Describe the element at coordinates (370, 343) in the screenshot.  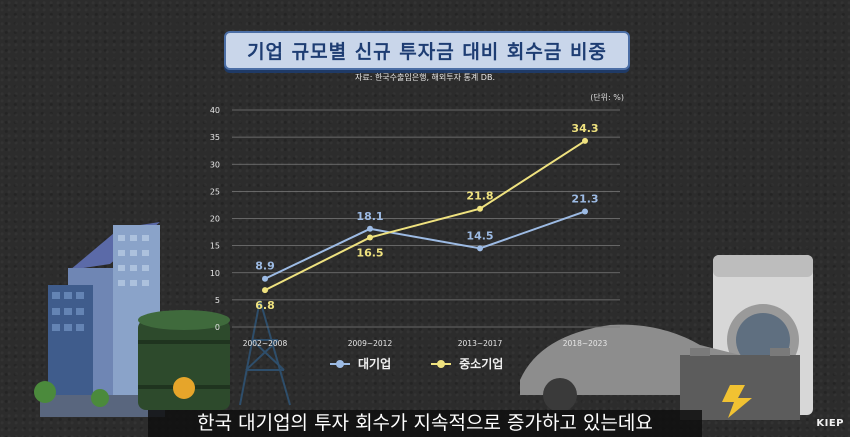
I see `x-tick-label: 2009~2012` at that location.